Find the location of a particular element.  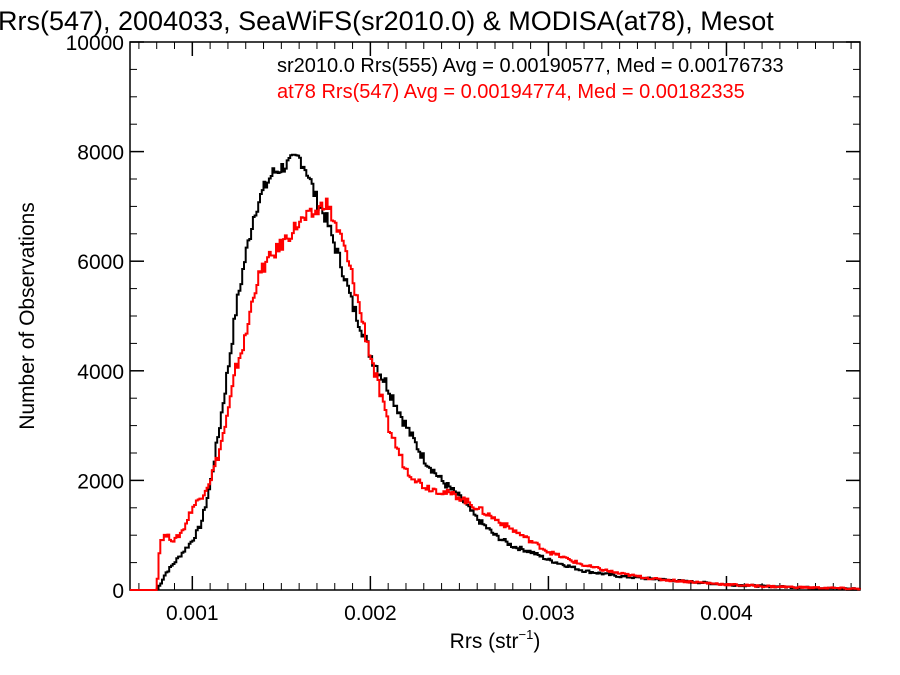

x-tick-label: 0.001 is located at coordinates (192, 613).